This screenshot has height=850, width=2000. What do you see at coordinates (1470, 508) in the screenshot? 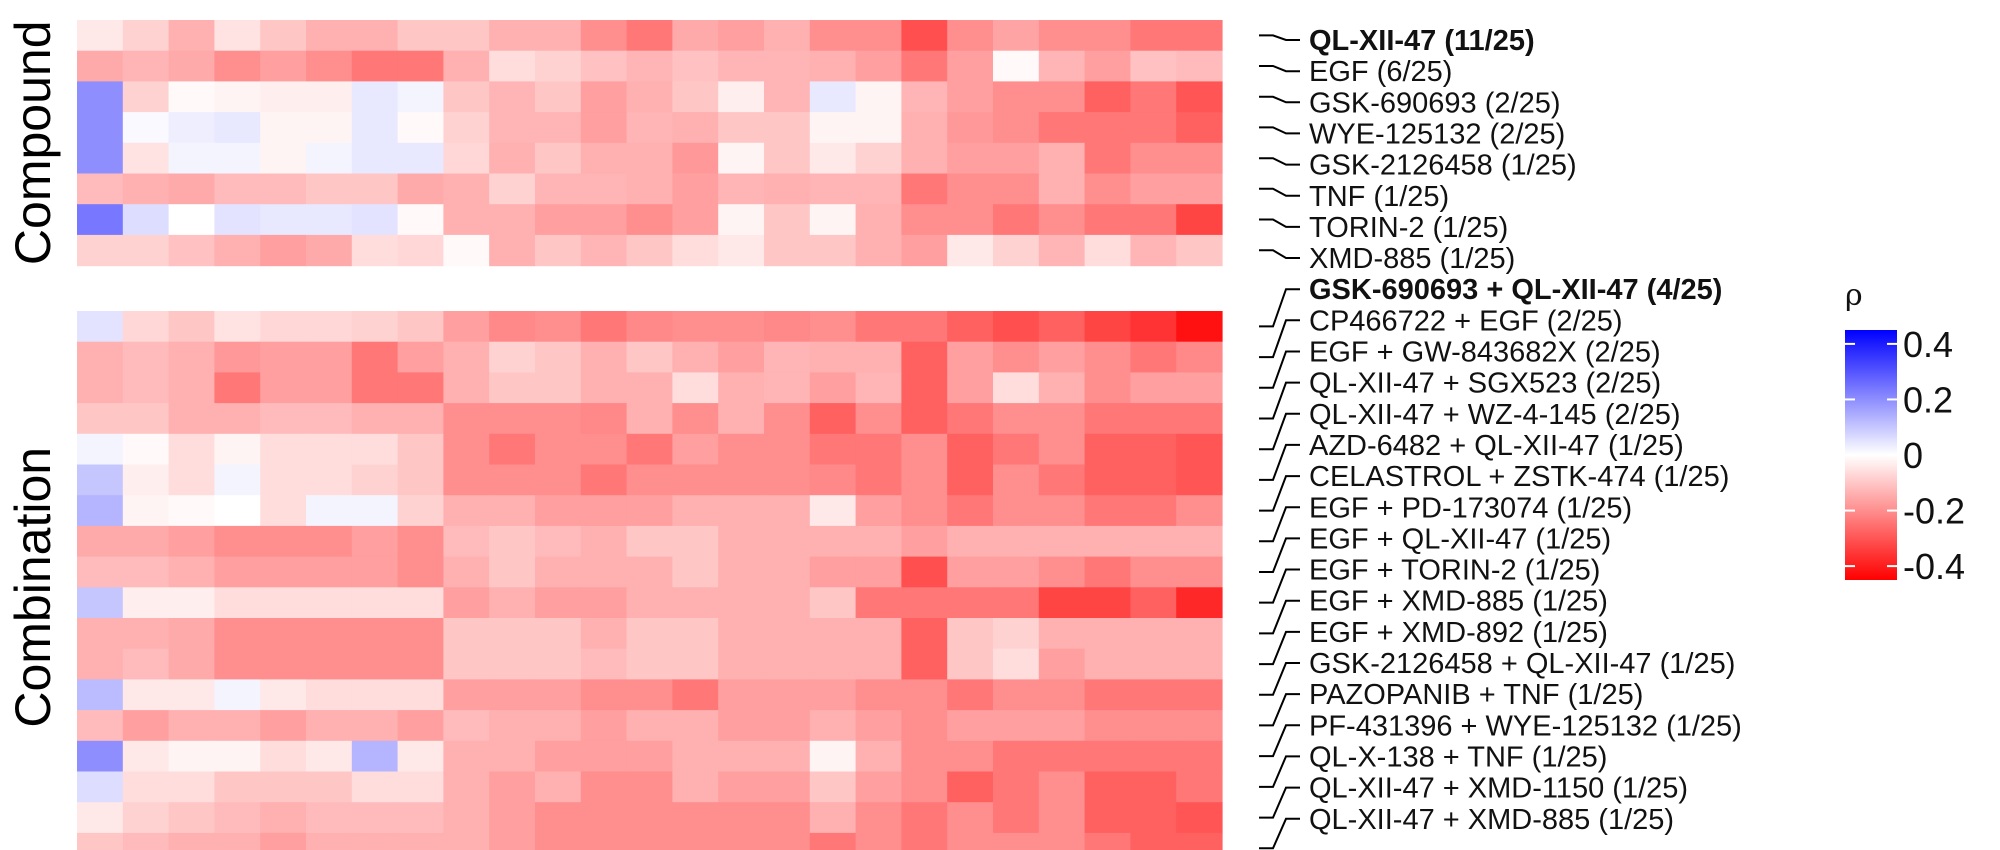
I see `row-label: EGF + PD-173074 (1/25)` at bounding box center [1470, 508].